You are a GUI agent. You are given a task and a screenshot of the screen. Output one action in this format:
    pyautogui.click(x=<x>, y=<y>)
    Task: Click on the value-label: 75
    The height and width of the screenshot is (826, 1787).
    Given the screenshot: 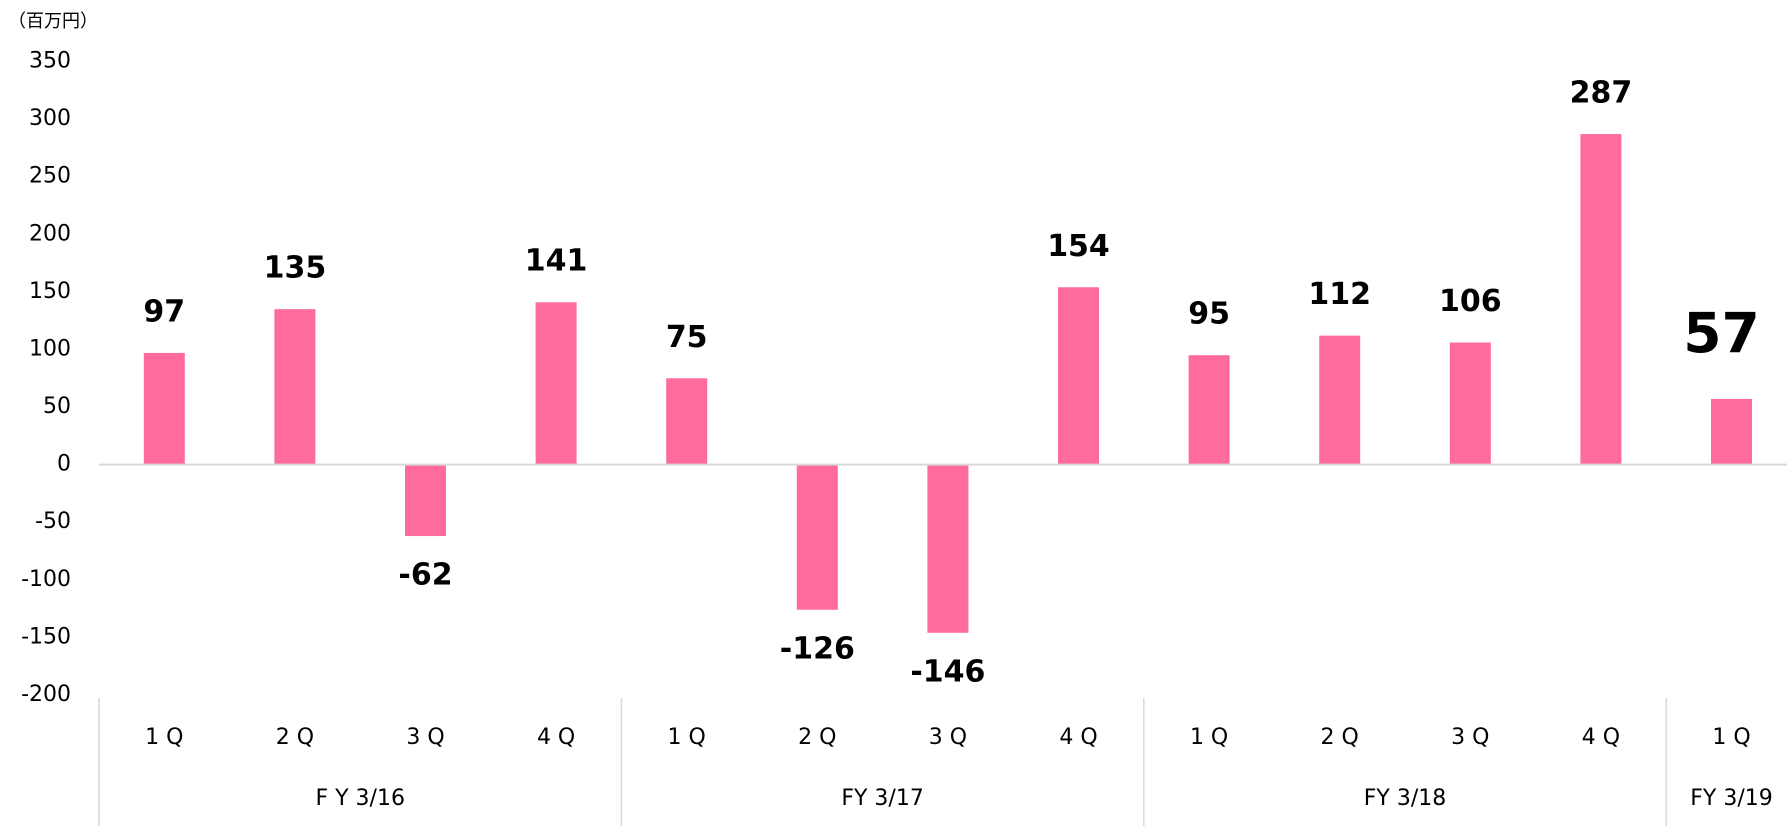 What is the action you would take?
    pyautogui.click(x=687, y=337)
    